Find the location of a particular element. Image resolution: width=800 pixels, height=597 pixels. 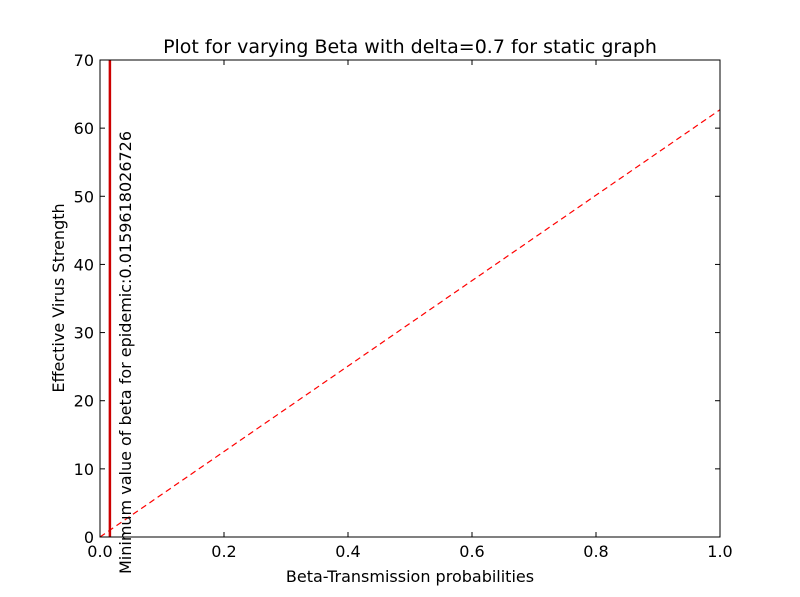

x-tick-label: 0.4 is located at coordinates (347, 551).